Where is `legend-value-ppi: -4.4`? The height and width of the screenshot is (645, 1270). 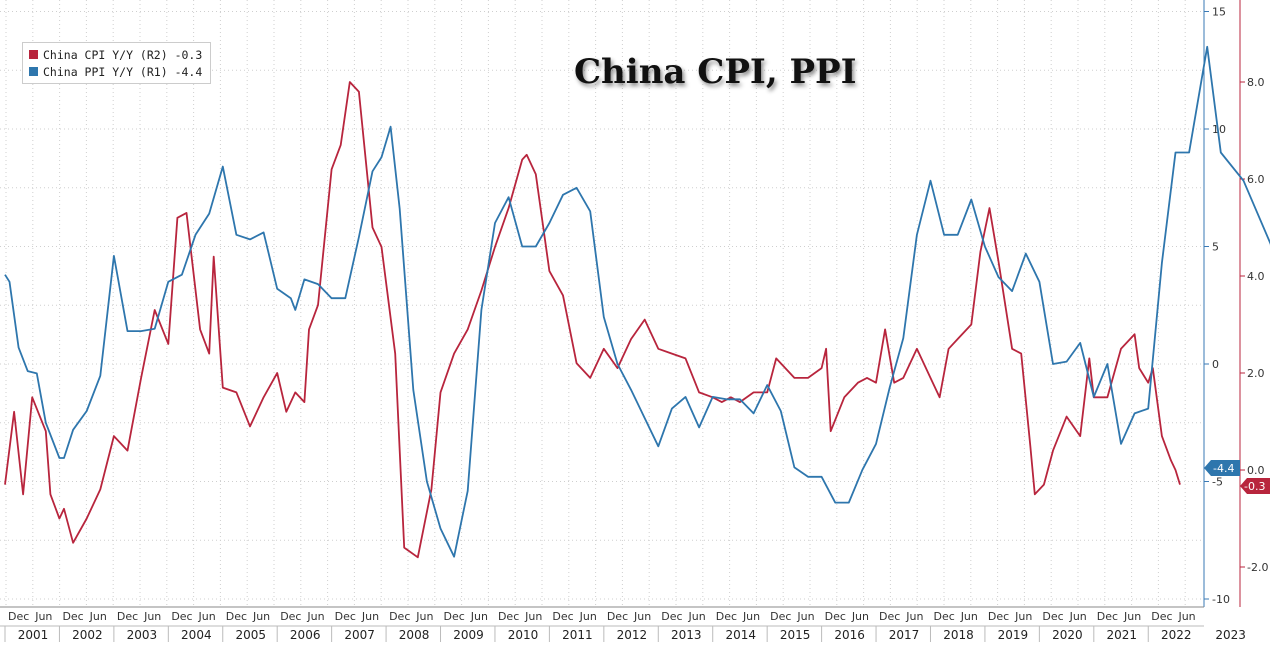 legend-value-ppi: -4.4 is located at coordinates (188, 71).